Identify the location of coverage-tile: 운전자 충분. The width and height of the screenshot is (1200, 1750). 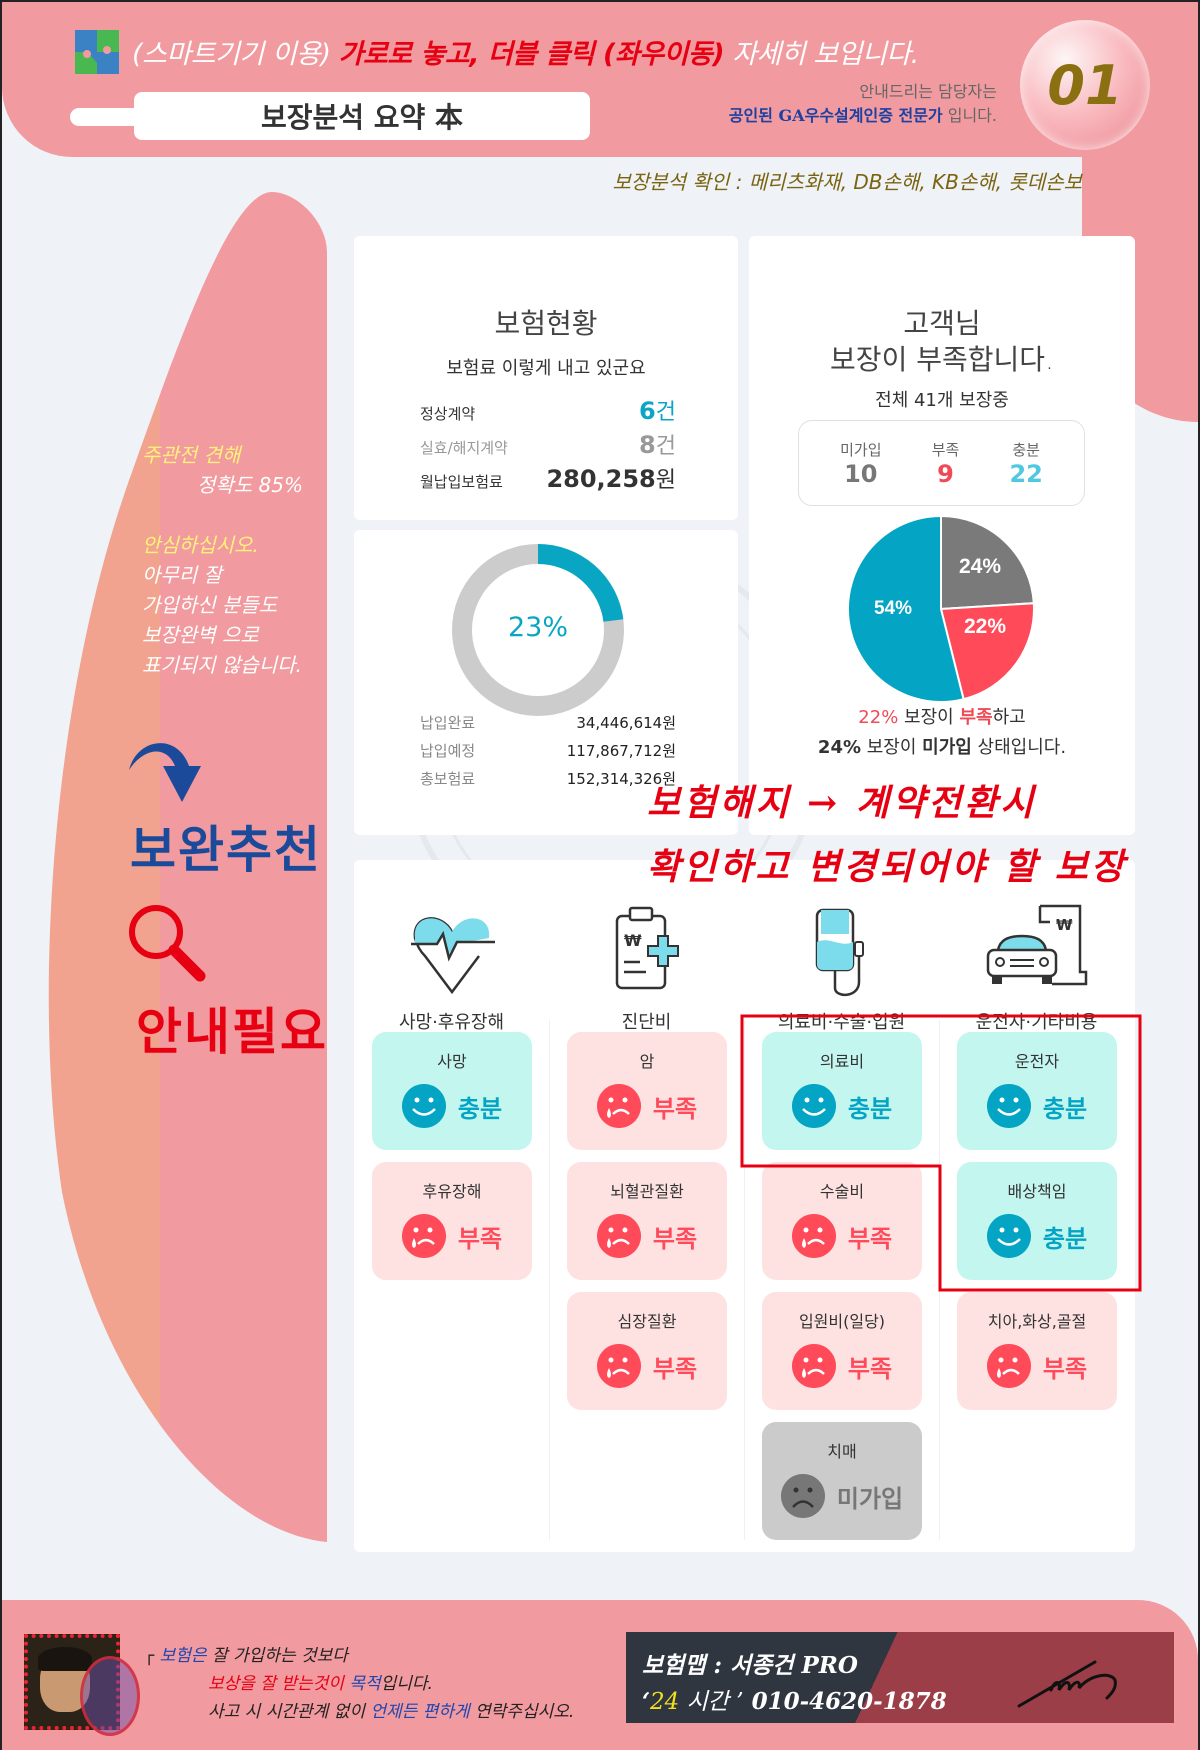
(1037, 1091).